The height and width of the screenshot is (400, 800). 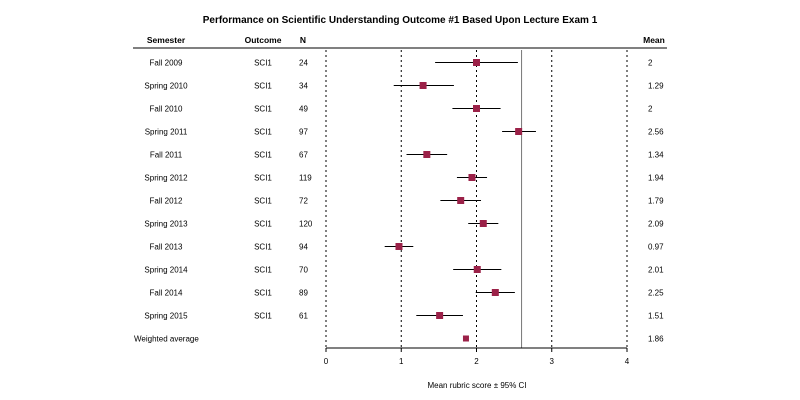 I want to click on estimate-marks, so click(x=460, y=200).